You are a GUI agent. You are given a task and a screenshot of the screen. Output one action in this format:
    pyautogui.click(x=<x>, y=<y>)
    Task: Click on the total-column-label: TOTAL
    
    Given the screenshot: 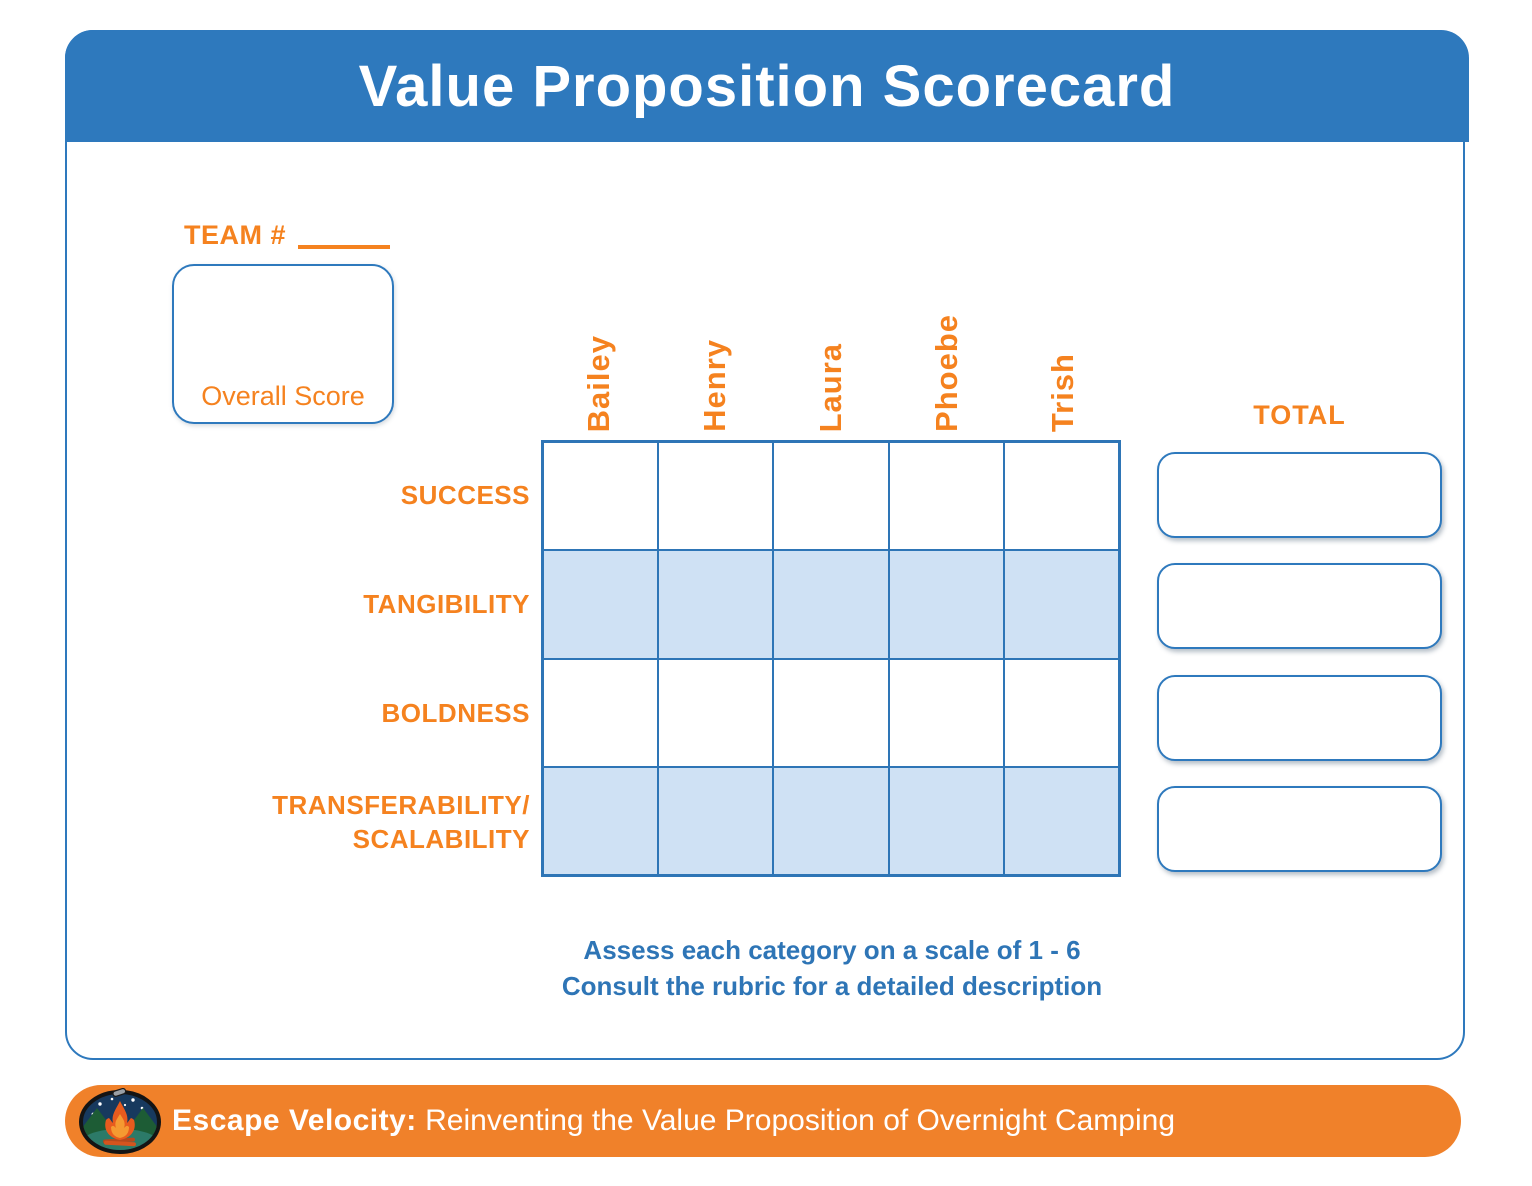 What is the action you would take?
    pyautogui.click(x=1299, y=415)
    